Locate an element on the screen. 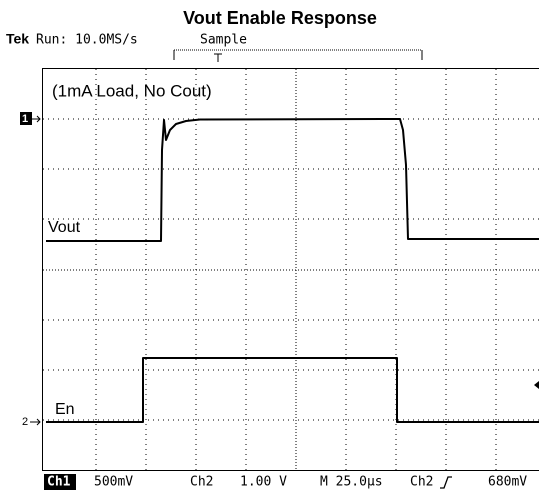 The image size is (539, 491). status-trigger-source: Ch2 is located at coordinates (421, 482).